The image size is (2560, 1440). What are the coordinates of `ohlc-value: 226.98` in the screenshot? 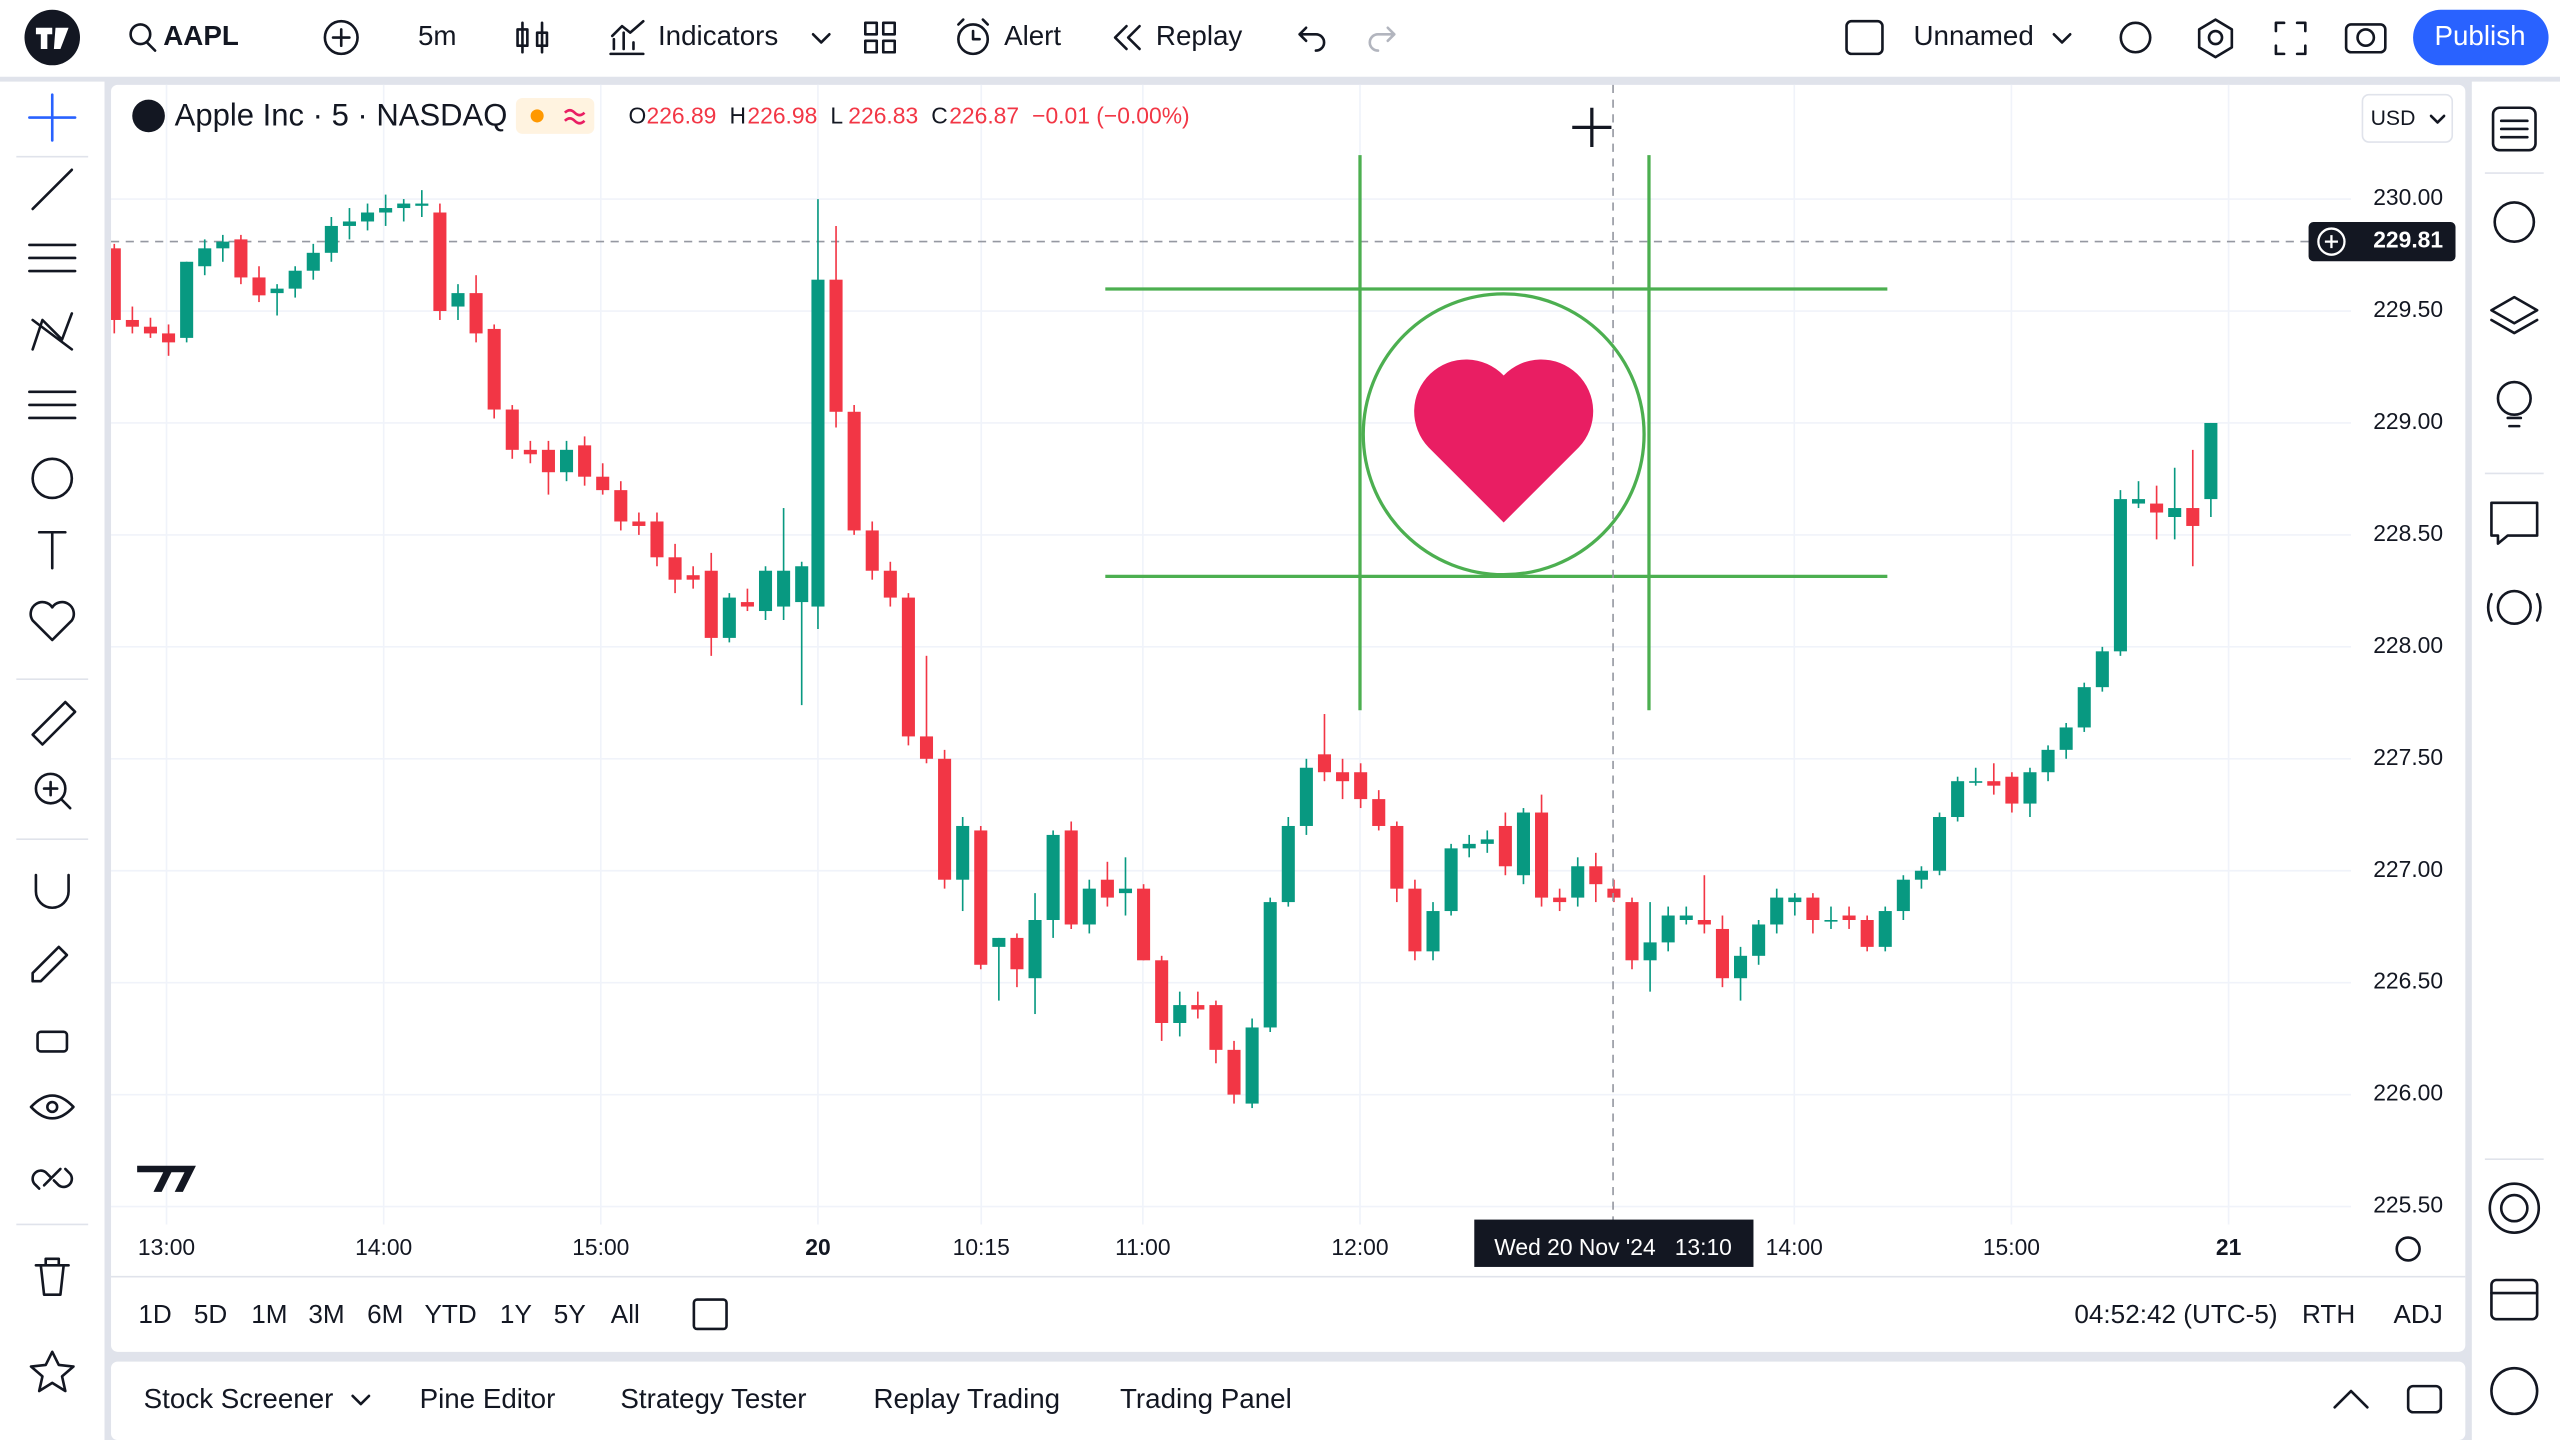 It's located at (782, 116).